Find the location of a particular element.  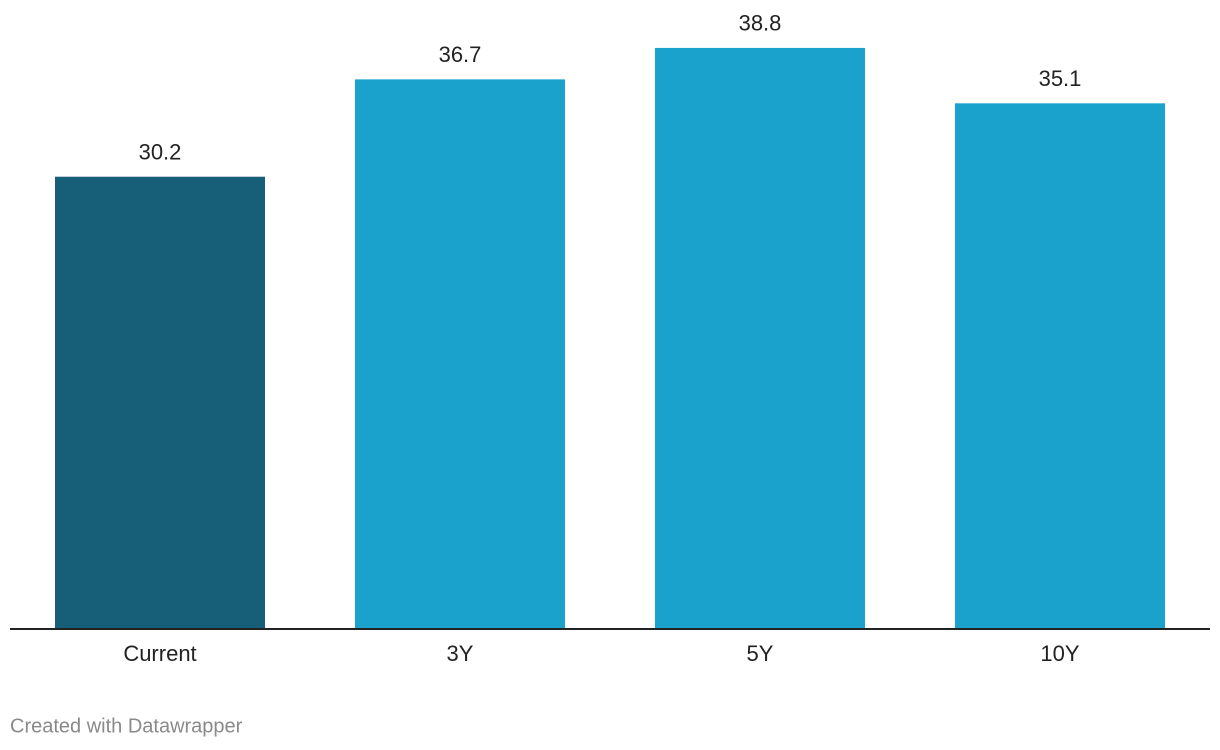

value-label: 30.2 is located at coordinates (160, 152).